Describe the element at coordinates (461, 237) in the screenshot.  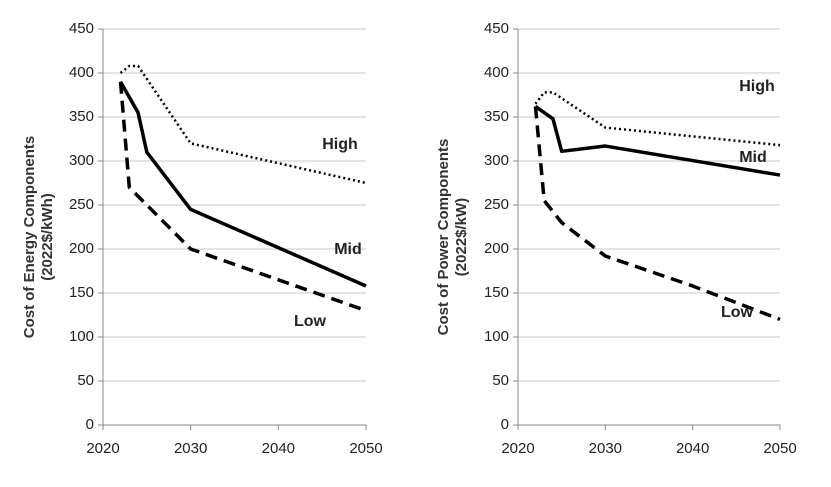
I see `y-axis-label: (2022$/kW)` at that location.